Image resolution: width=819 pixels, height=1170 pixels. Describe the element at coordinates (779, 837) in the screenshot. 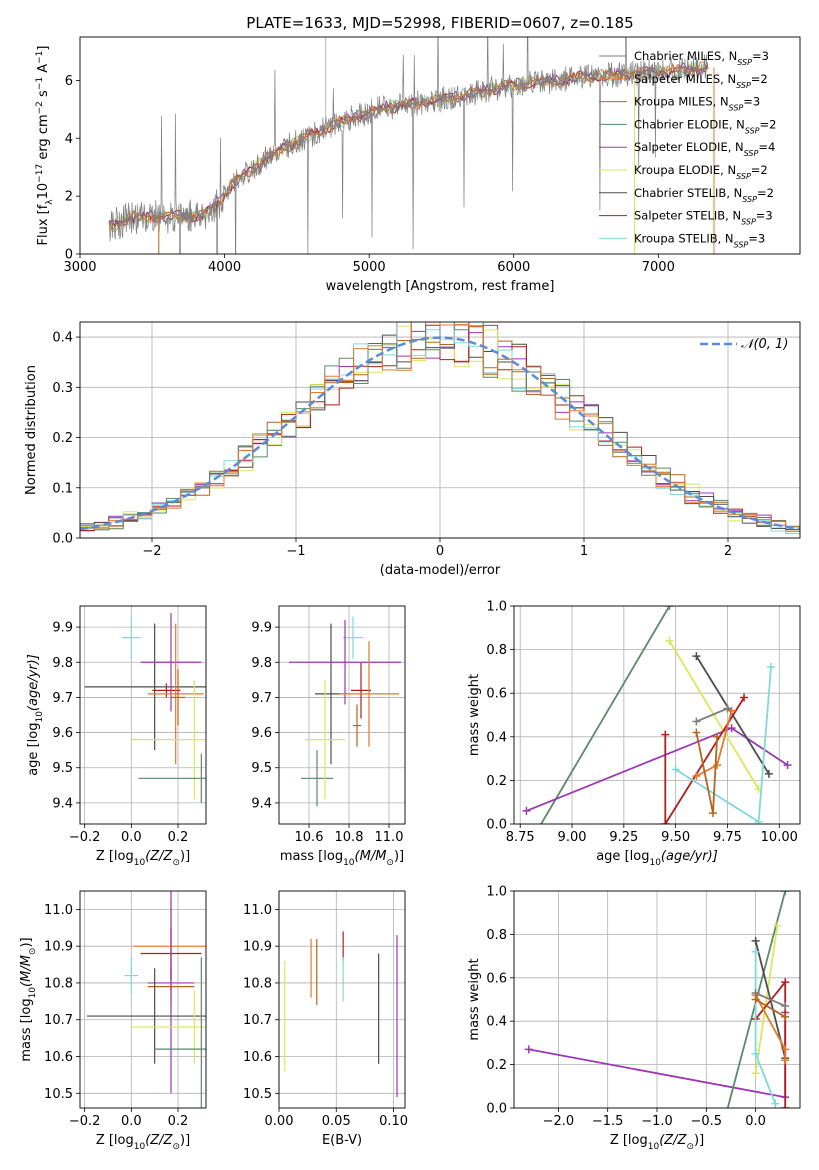

I see `x-tick-label: 10.00` at that location.